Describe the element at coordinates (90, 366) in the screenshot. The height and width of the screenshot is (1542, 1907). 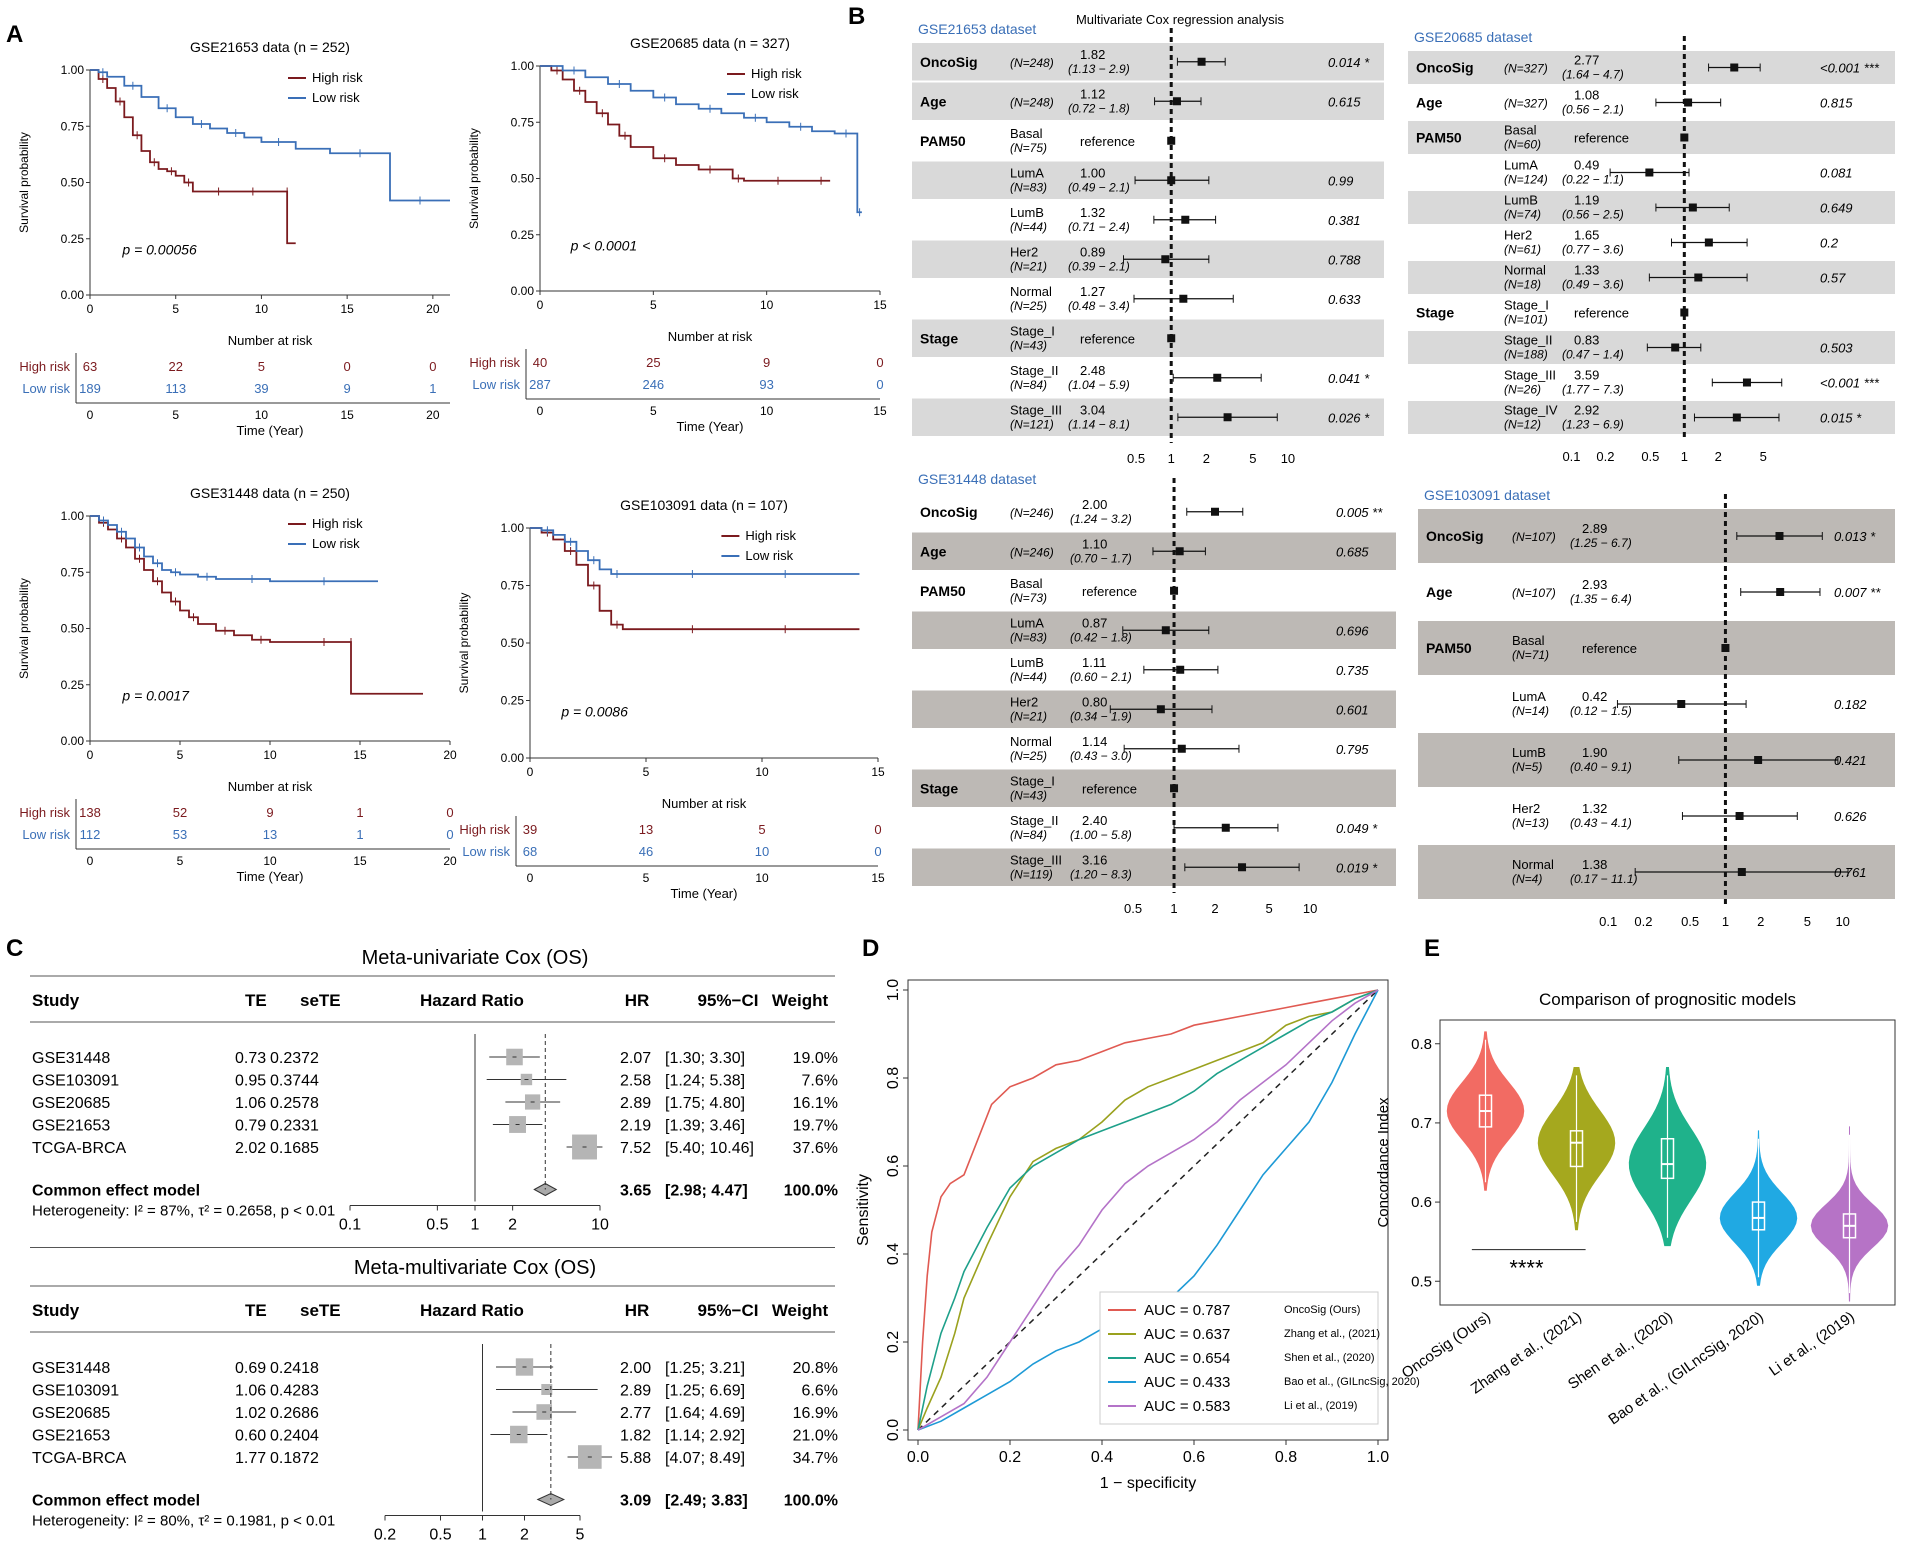
I see `risk-table-cell: 63` at that location.